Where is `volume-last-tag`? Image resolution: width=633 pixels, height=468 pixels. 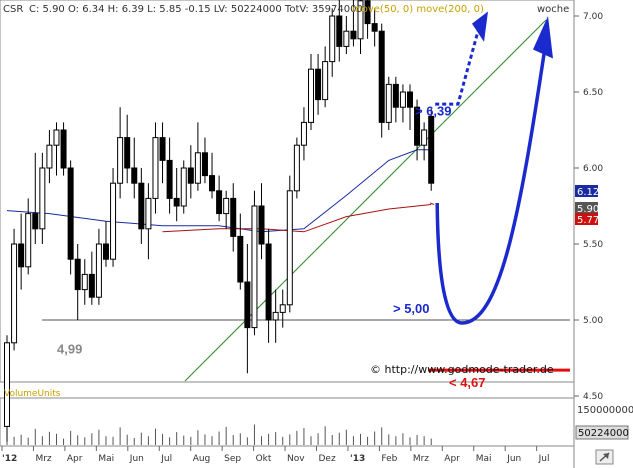
volume-last-tag is located at coordinates (602, 432).